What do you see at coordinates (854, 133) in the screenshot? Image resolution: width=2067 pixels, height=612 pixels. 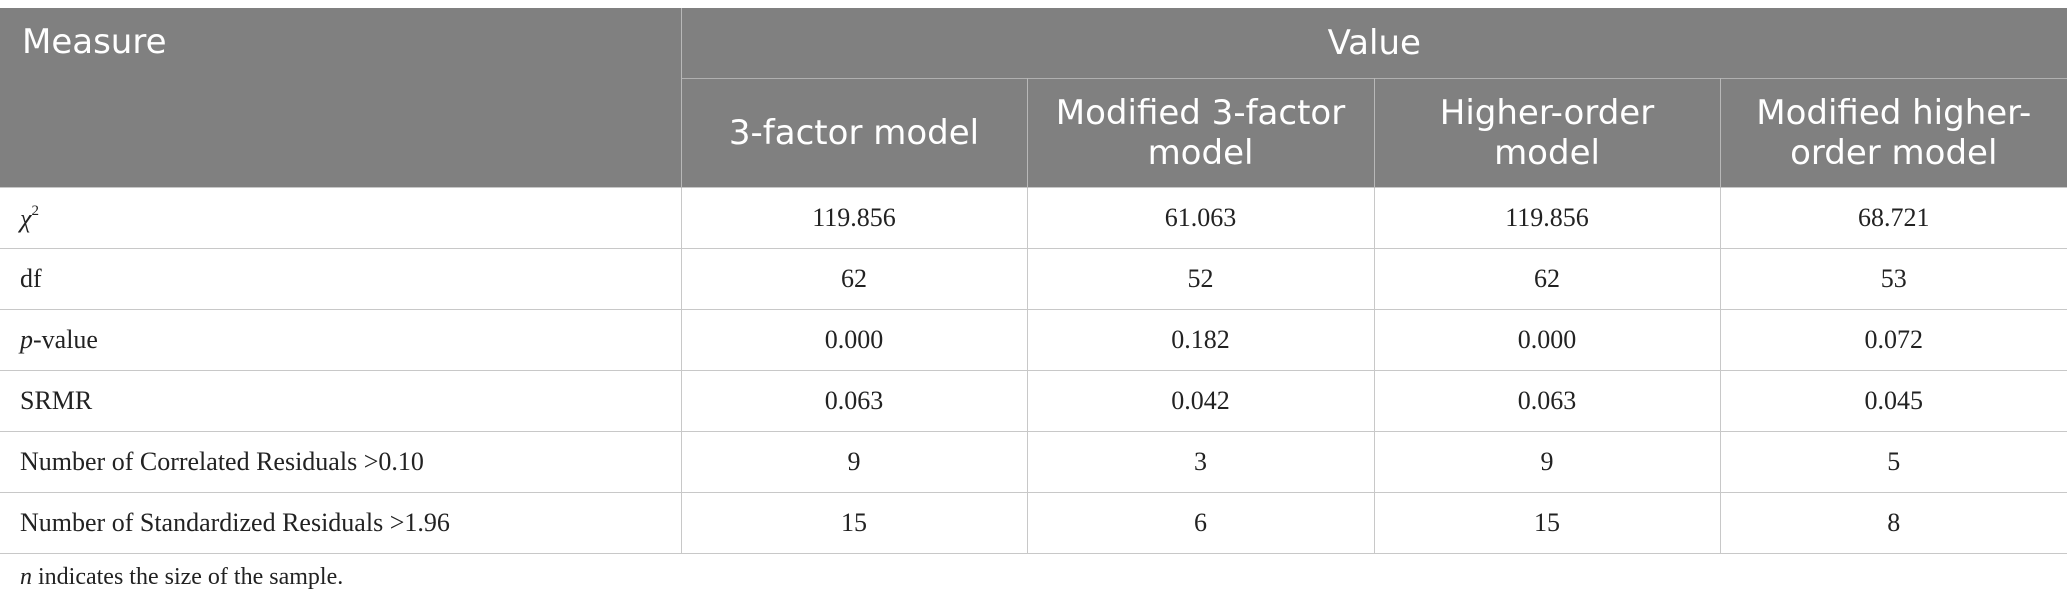 I see `model-header-3-factor: 3-factor model` at bounding box center [854, 133].